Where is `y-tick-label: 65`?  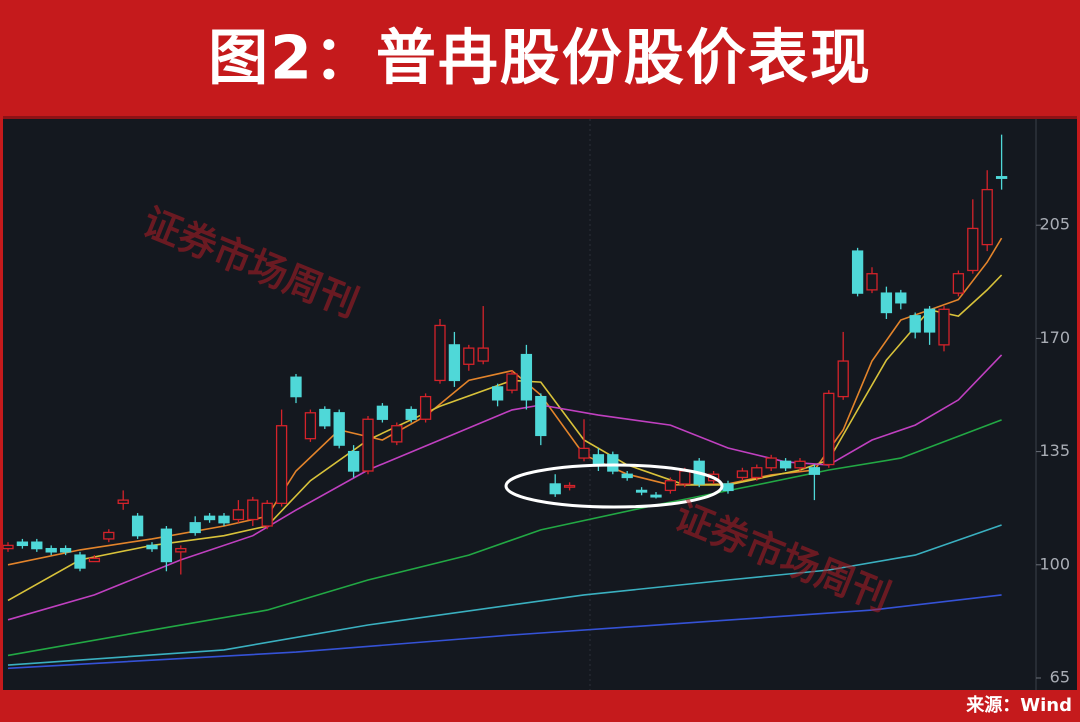
y-tick-label: 65 is located at coordinates (1060, 676).